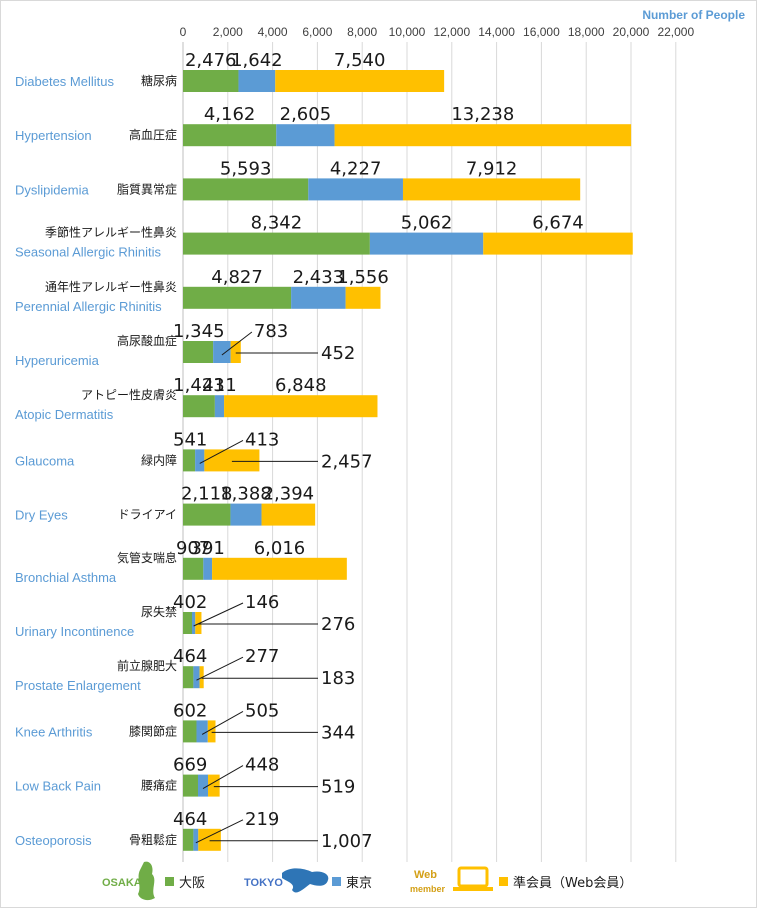 The width and height of the screenshot is (757, 908). I want to click on osaka-map-icon, so click(146, 881).